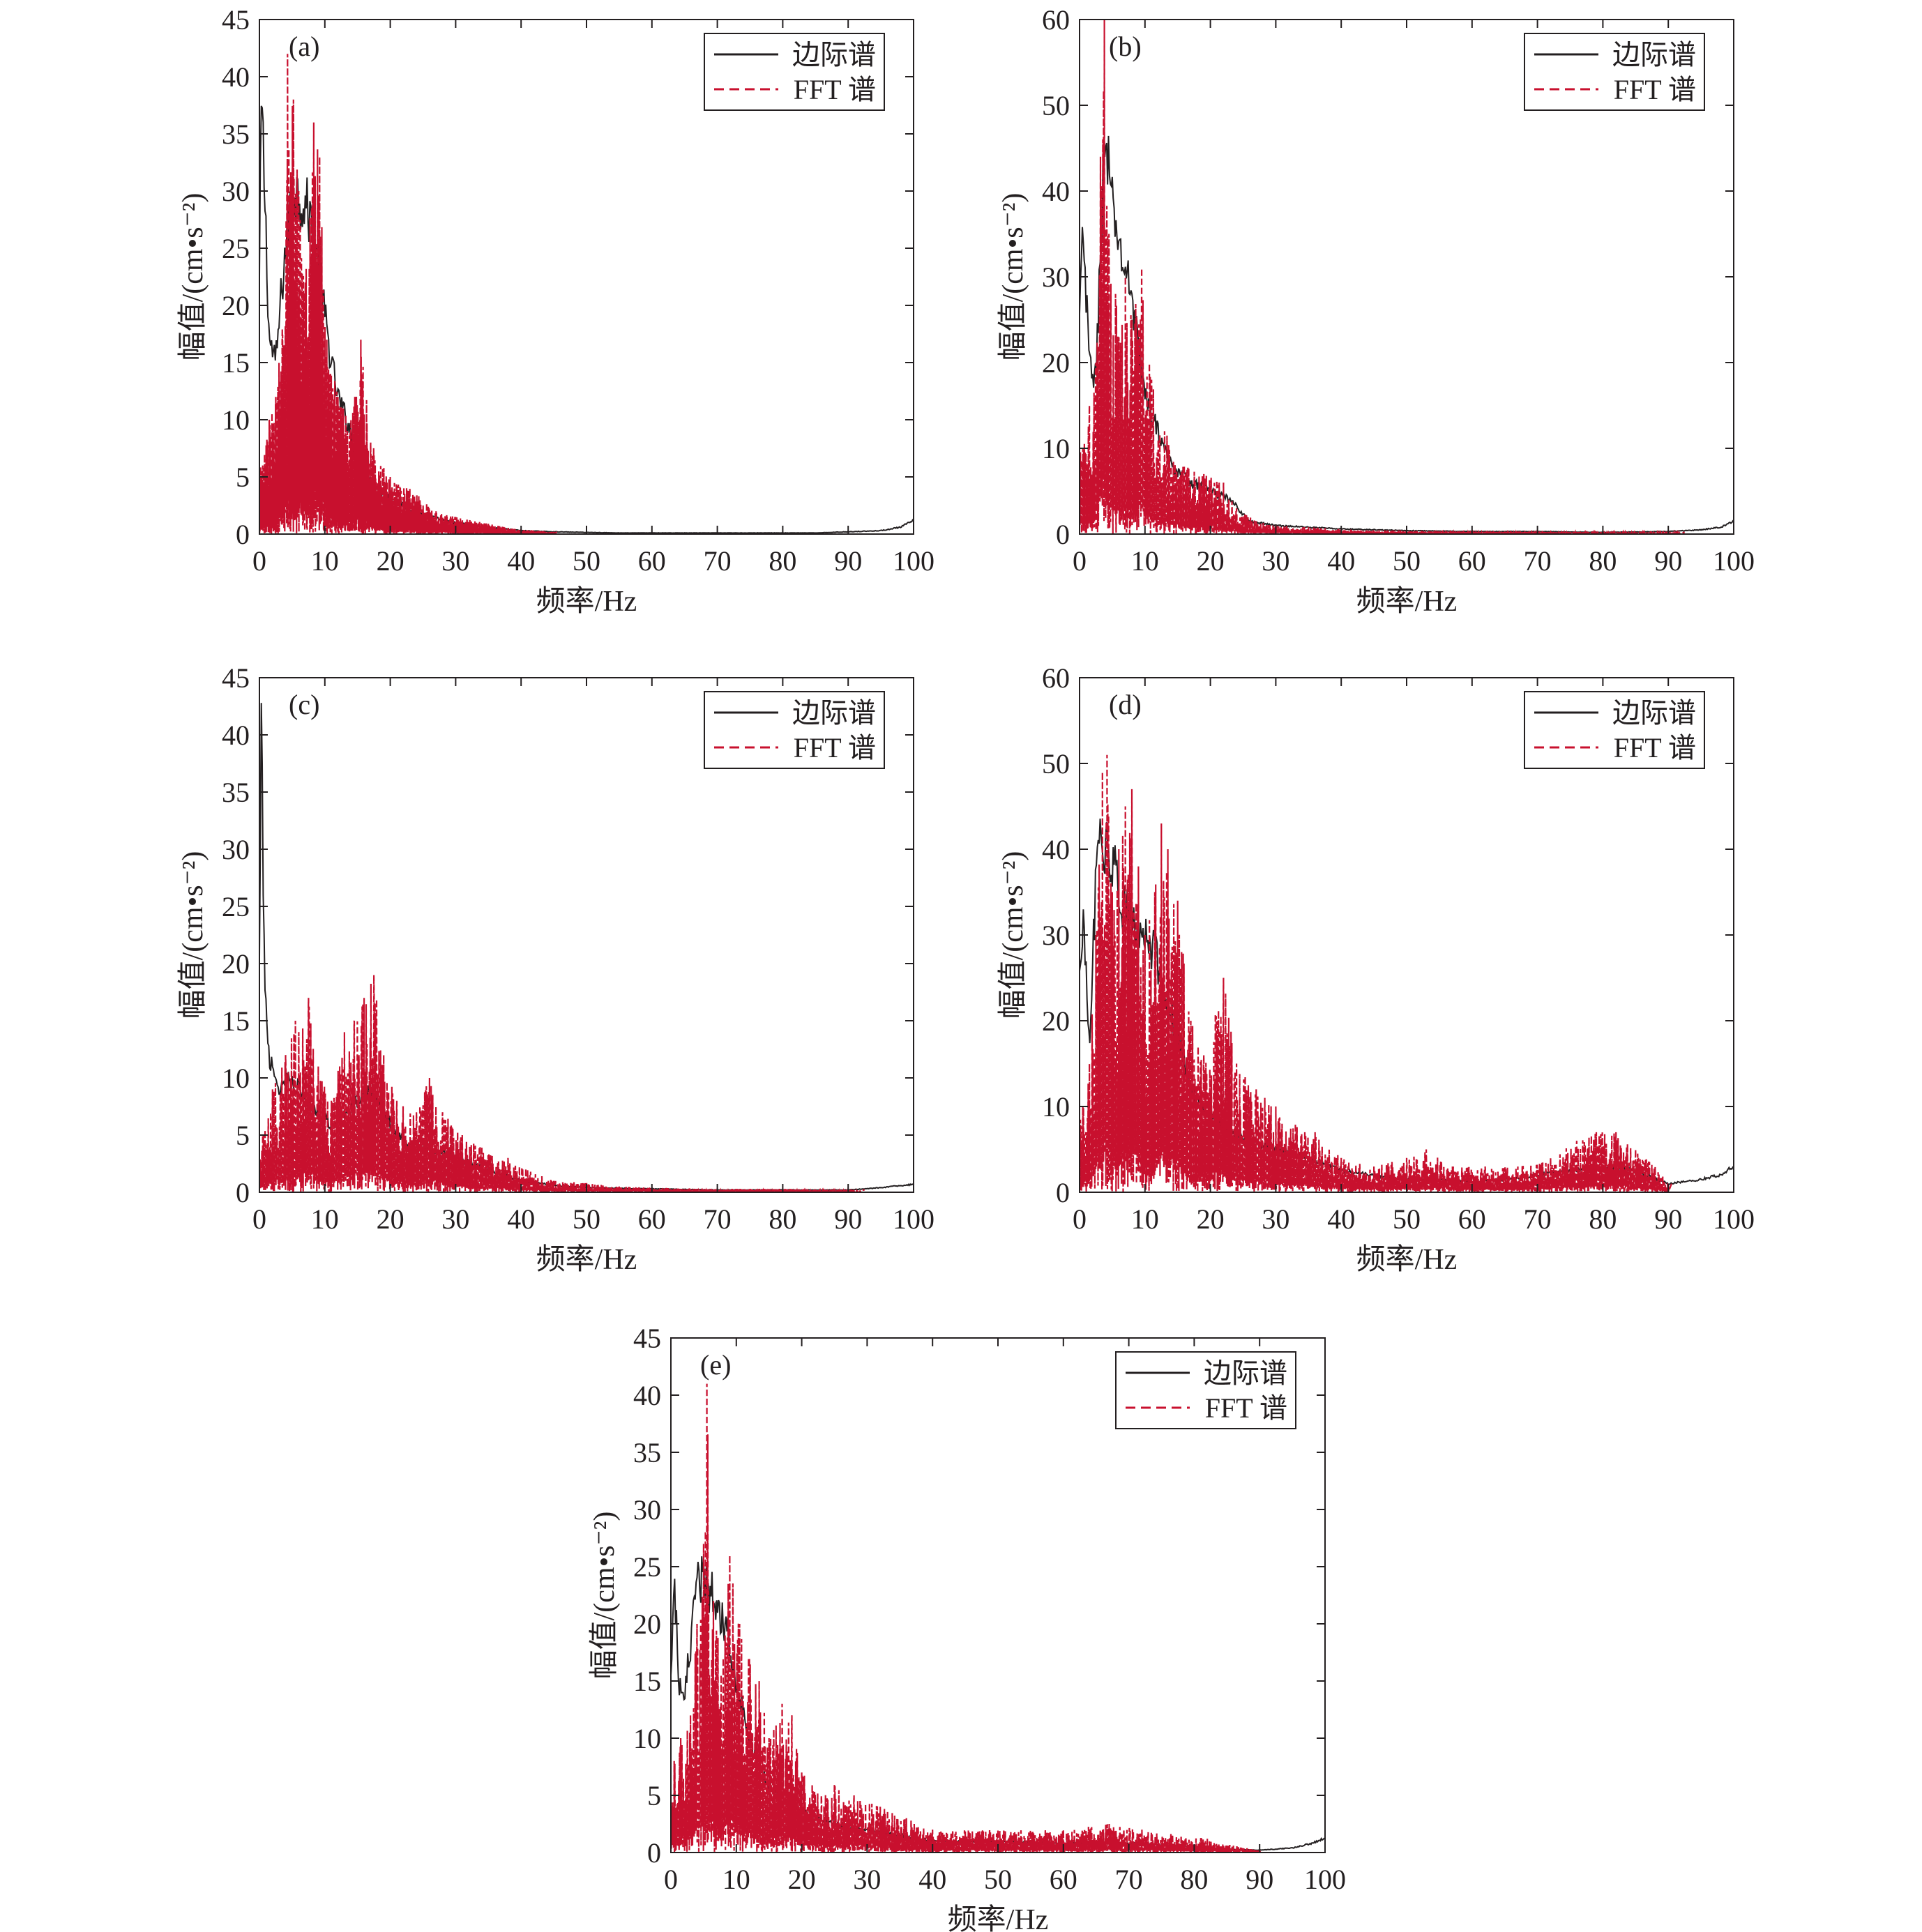  I want to click on series-line-marginal, so click(586, 948).